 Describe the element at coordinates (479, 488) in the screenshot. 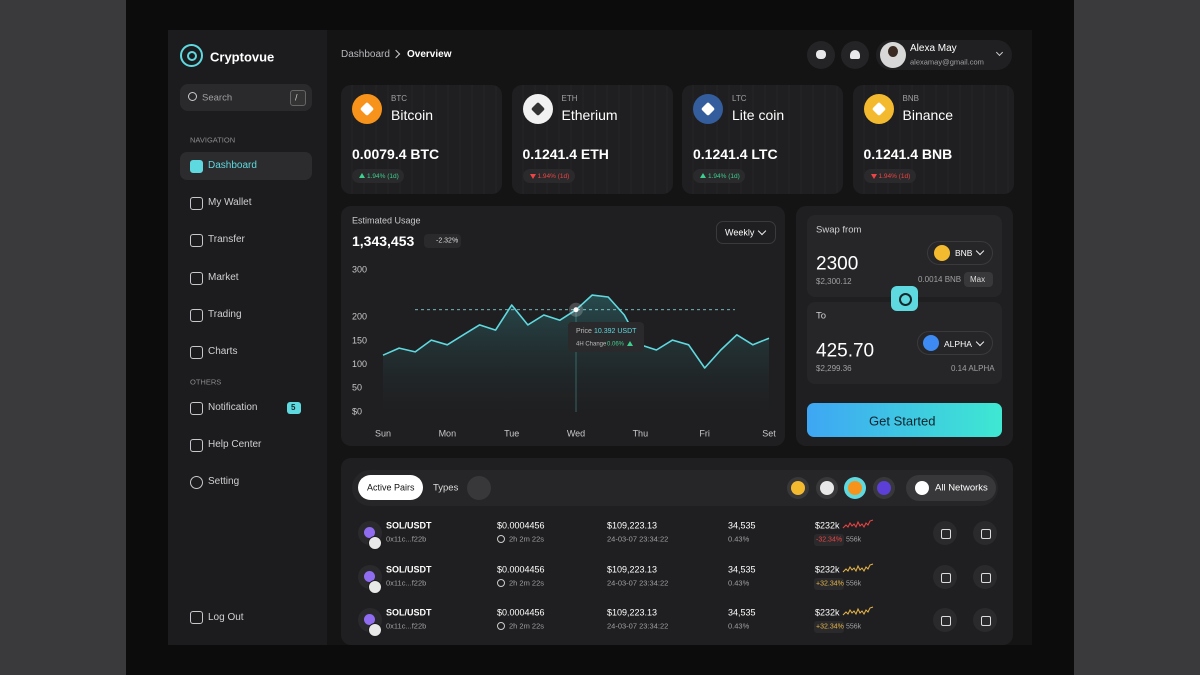

I see `filter-button` at that location.